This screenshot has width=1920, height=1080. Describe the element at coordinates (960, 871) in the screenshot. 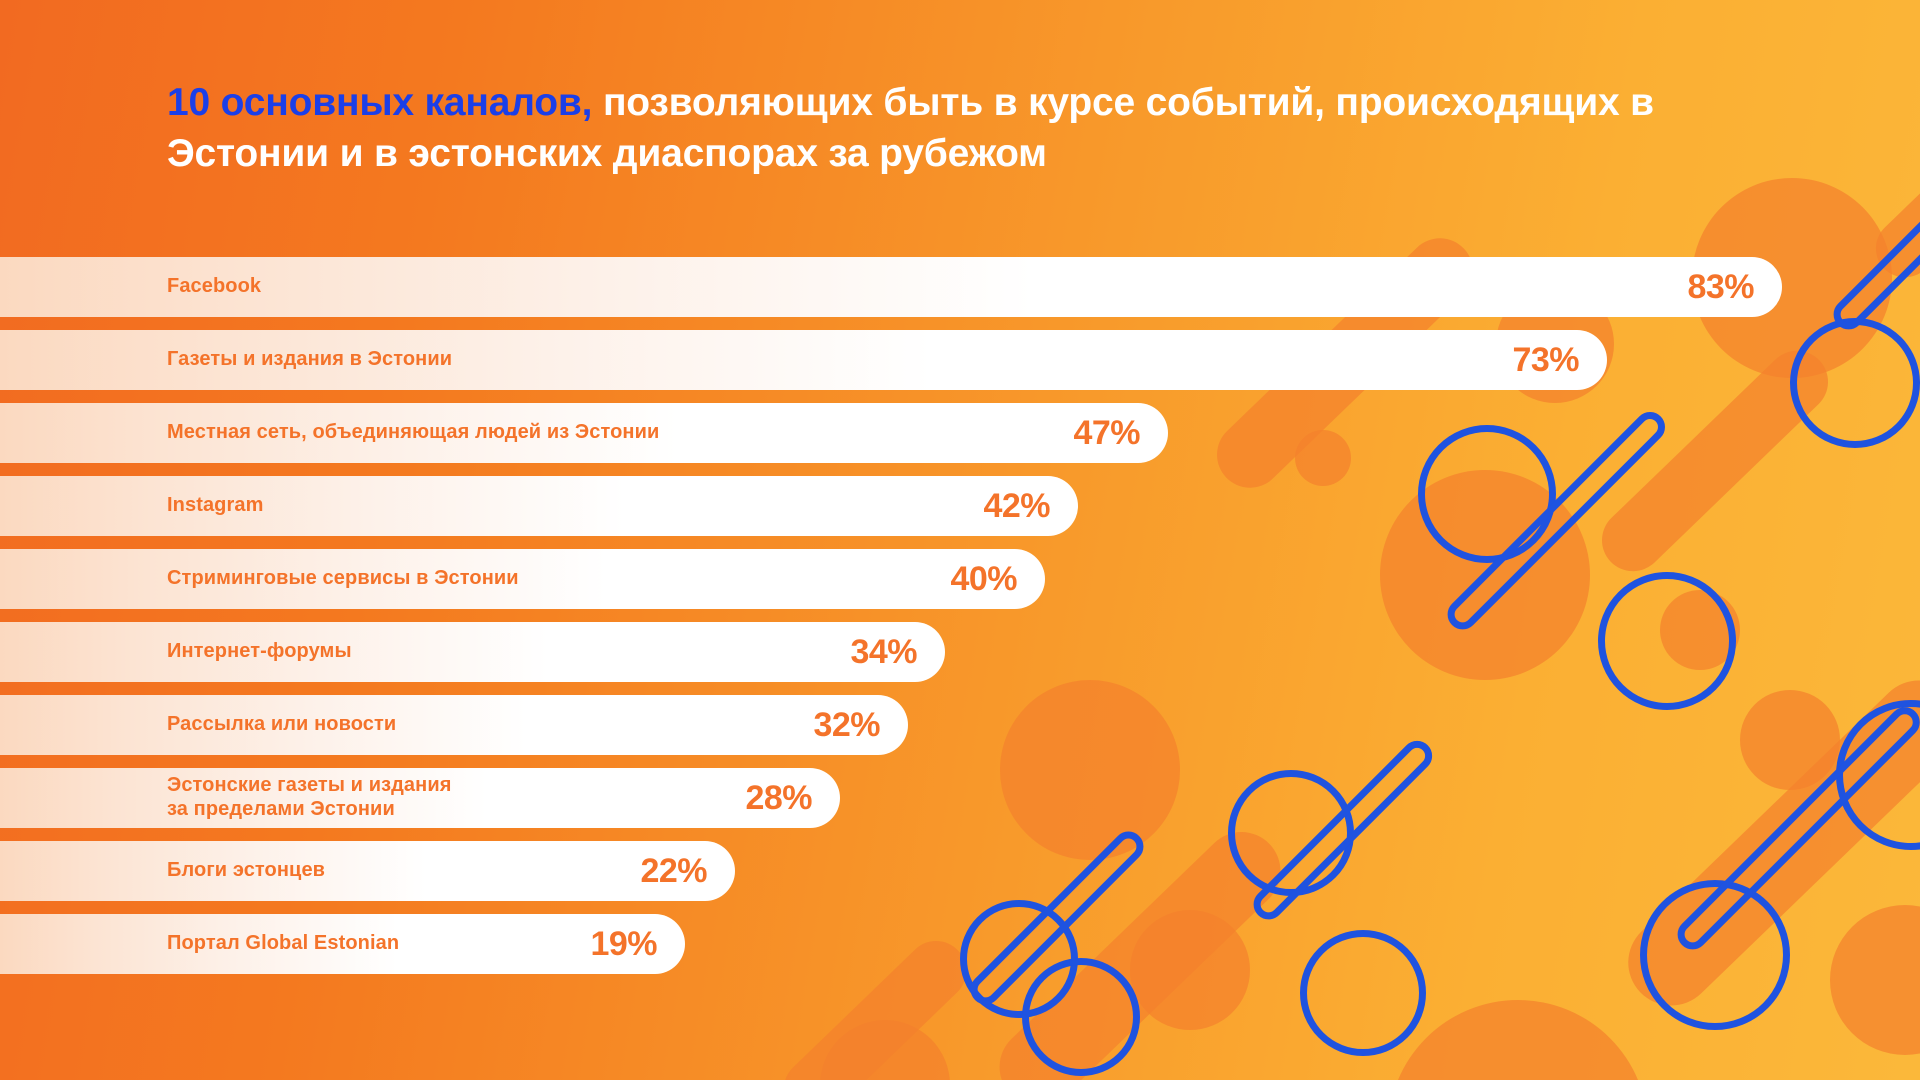

I see `chart-row: Блоги эстонцев 22%` at that location.